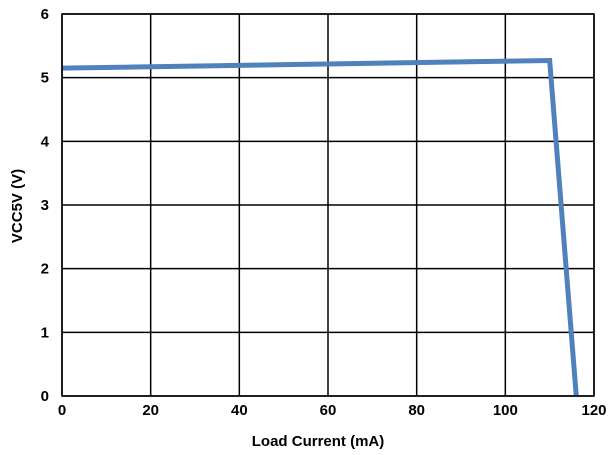  I want to click on y-tick-label: 0, so click(45, 396).